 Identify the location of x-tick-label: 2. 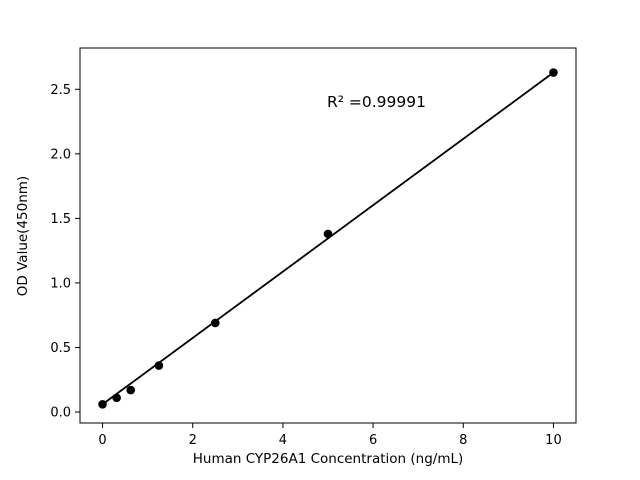
(193, 440).